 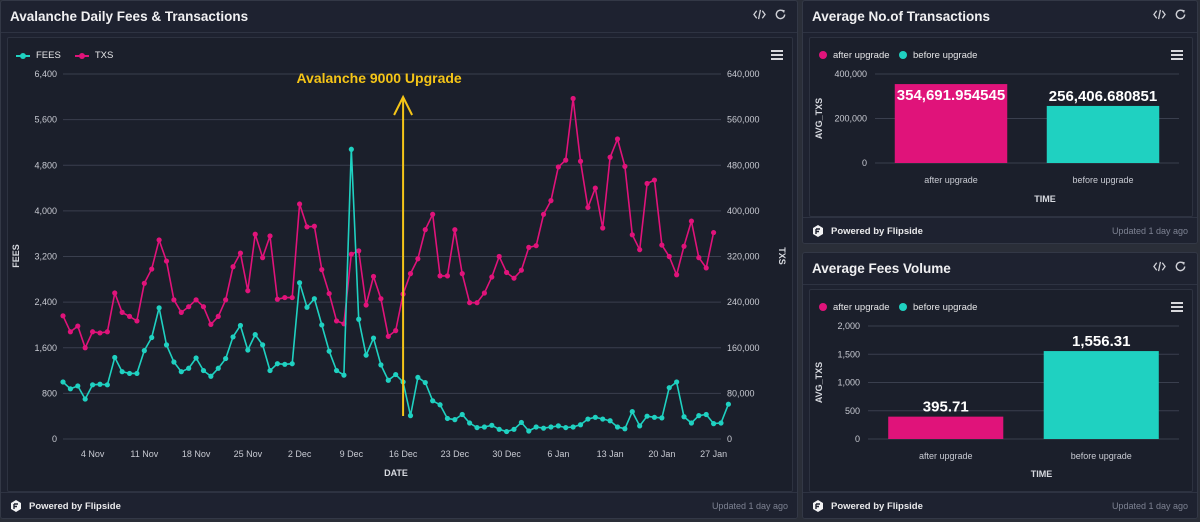 What do you see at coordinates (45, 74) in the screenshot?
I see `y-tick-label: 6,400` at bounding box center [45, 74].